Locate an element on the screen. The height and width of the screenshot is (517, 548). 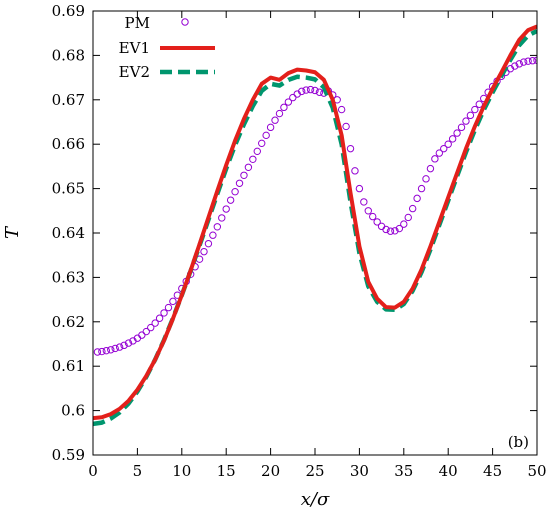
x-tick-label: 40 is located at coordinates (448, 471).